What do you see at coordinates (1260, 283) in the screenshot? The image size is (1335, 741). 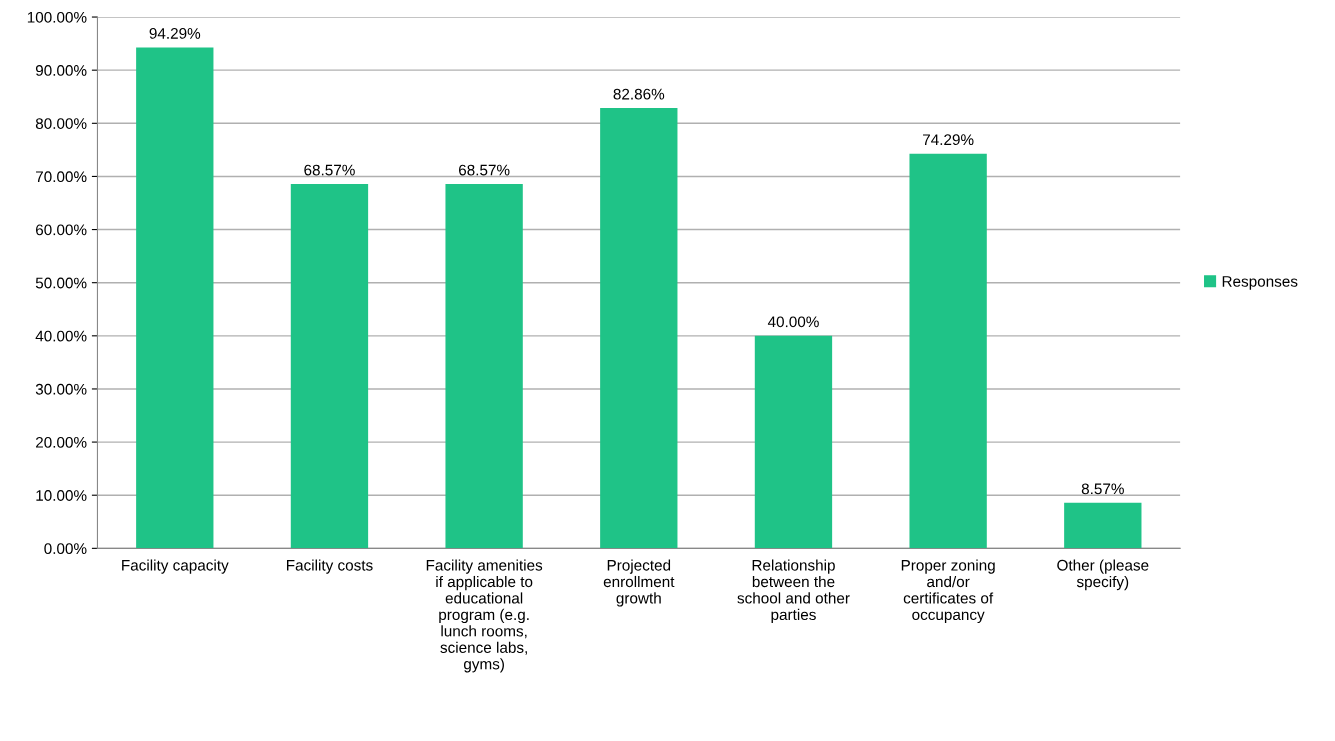 I see `legend-label: Responses` at bounding box center [1260, 283].